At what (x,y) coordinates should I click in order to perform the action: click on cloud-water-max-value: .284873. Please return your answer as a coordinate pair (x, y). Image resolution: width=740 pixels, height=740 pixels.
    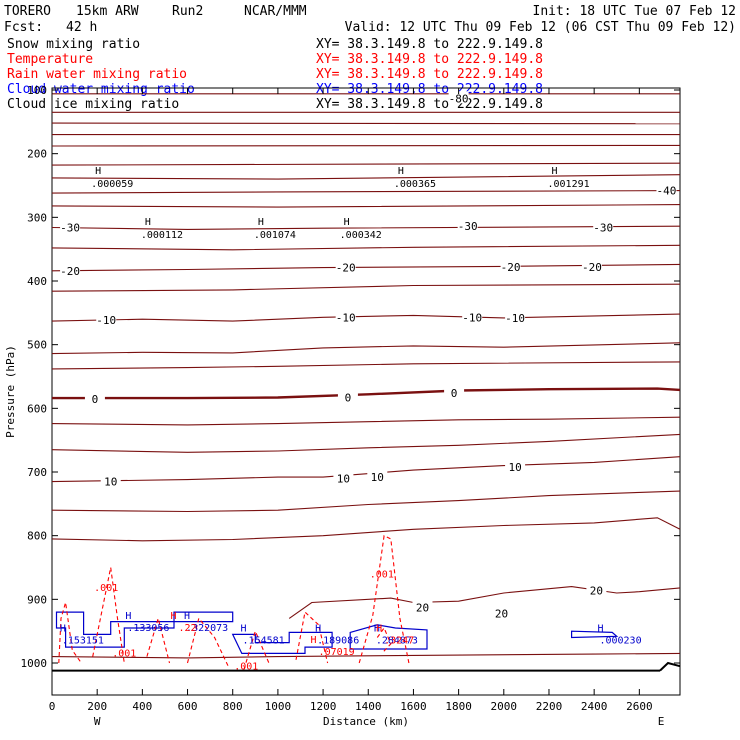
    Looking at the image, I should click on (397, 641).